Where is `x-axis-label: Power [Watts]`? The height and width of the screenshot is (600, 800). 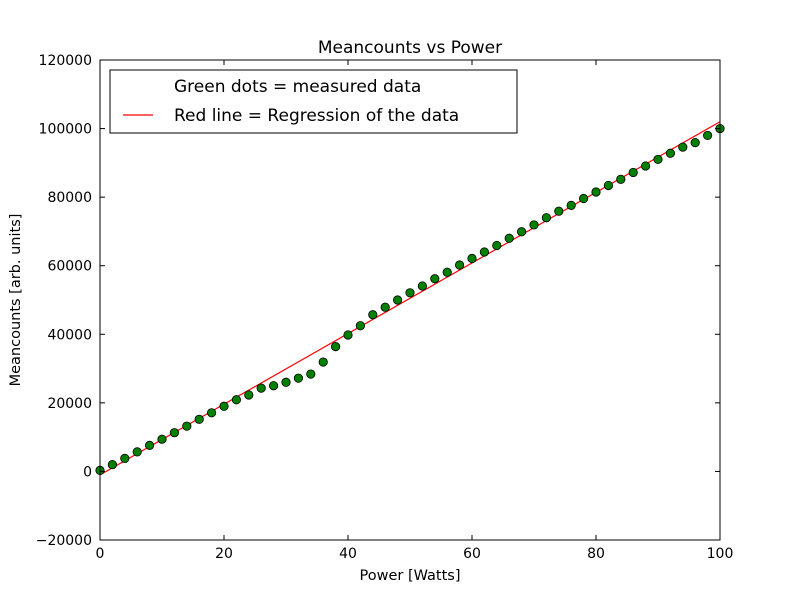 x-axis-label: Power [Watts] is located at coordinates (410, 576).